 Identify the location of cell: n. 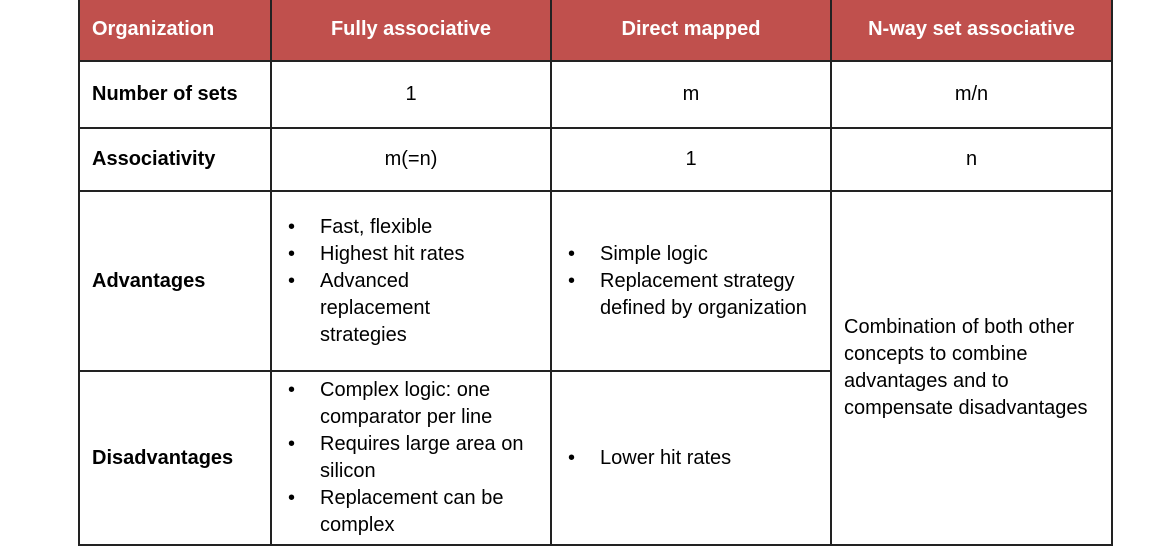
(971, 159).